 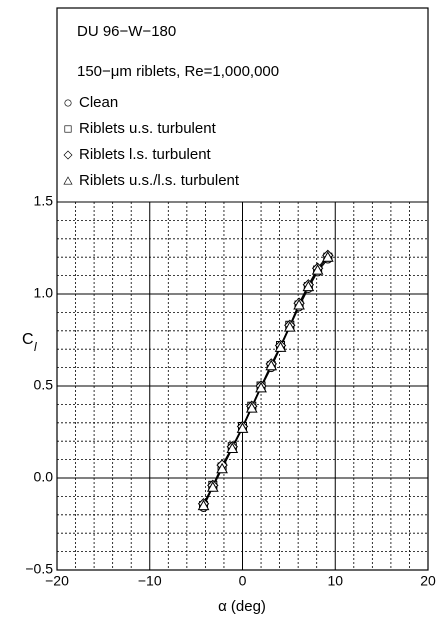 What do you see at coordinates (28, 339) in the screenshot?
I see `y-axis-label: C` at bounding box center [28, 339].